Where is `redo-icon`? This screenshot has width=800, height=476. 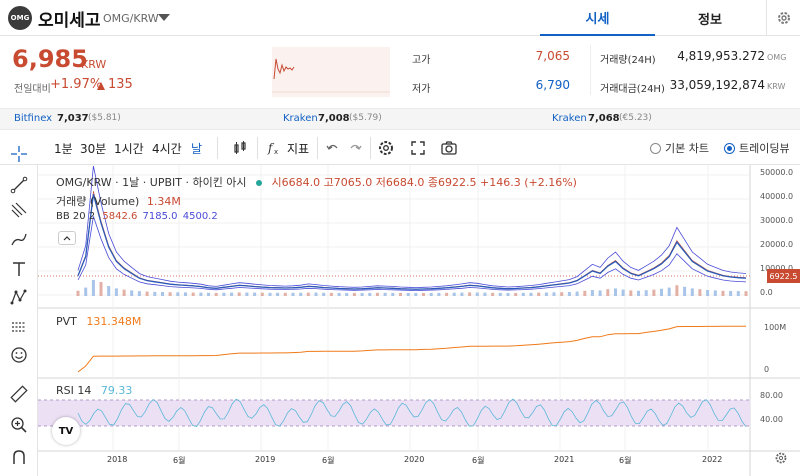
redo-icon is located at coordinates (355, 148).